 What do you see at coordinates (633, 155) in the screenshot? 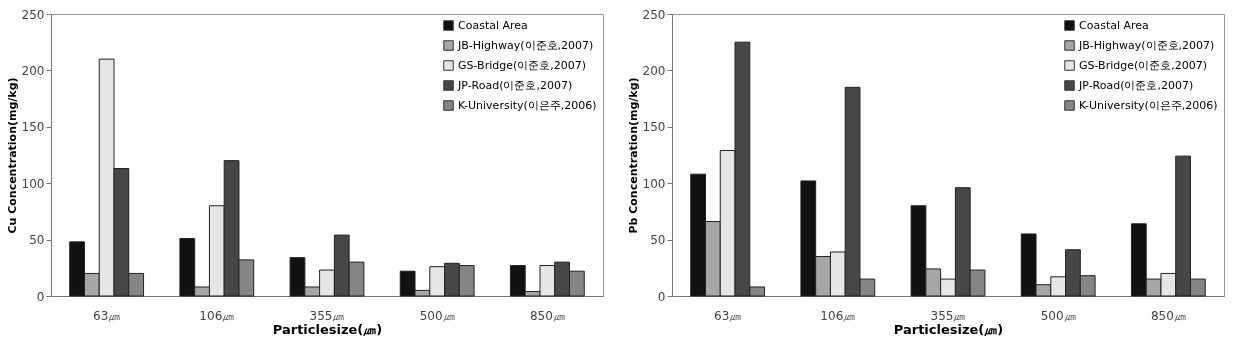
I see `y-axis-title: Pb Concentration(mg/kg)` at bounding box center [633, 155].